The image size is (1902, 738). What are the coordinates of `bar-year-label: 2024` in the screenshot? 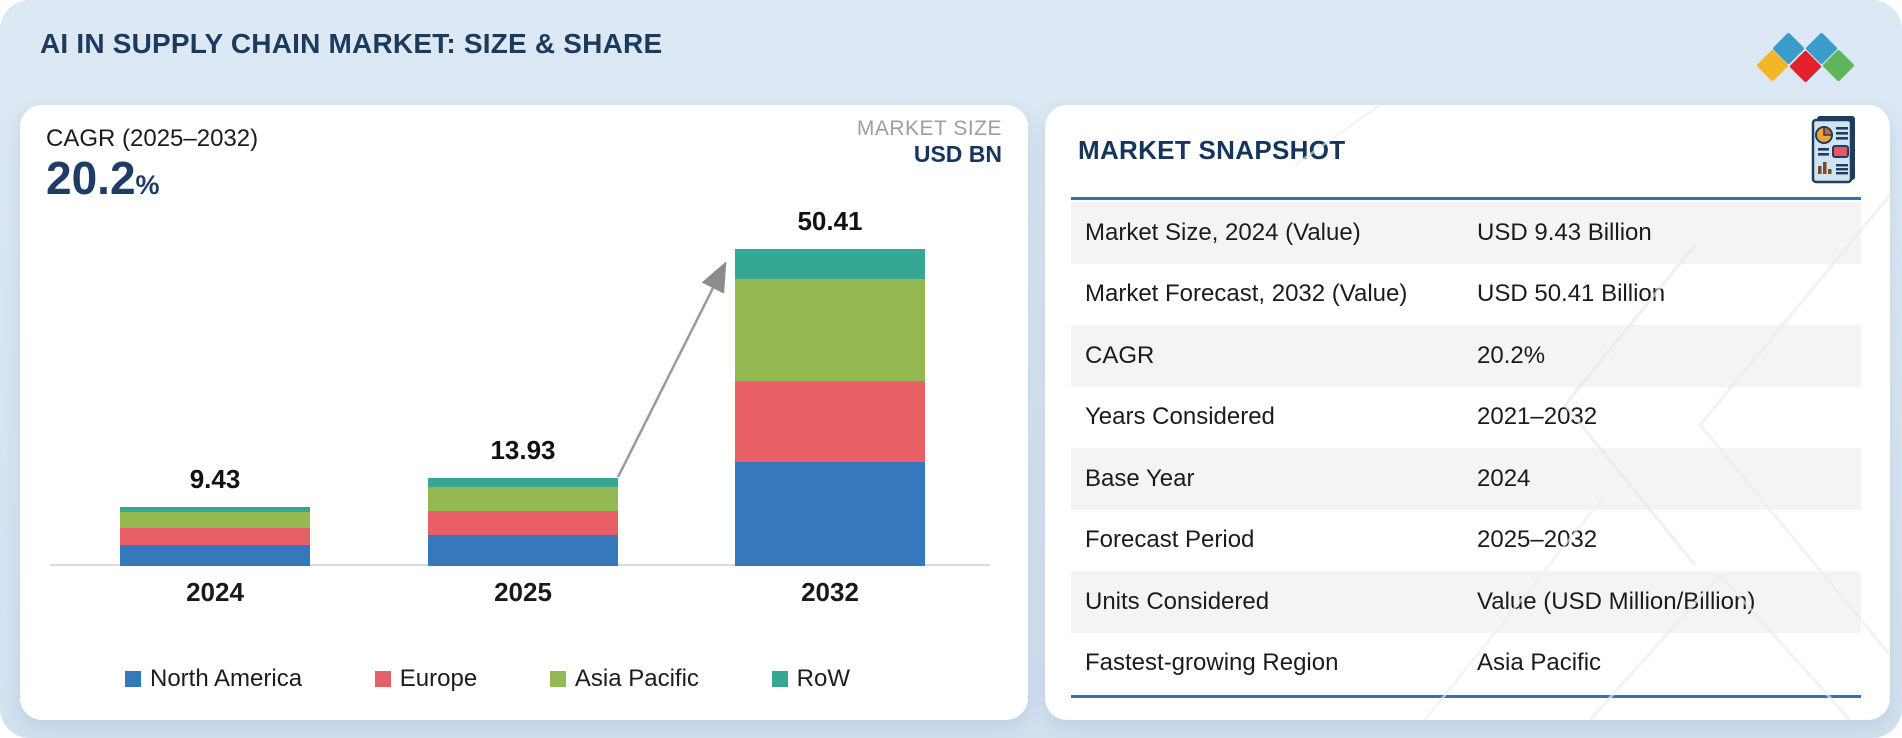 It's located at (215, 592).